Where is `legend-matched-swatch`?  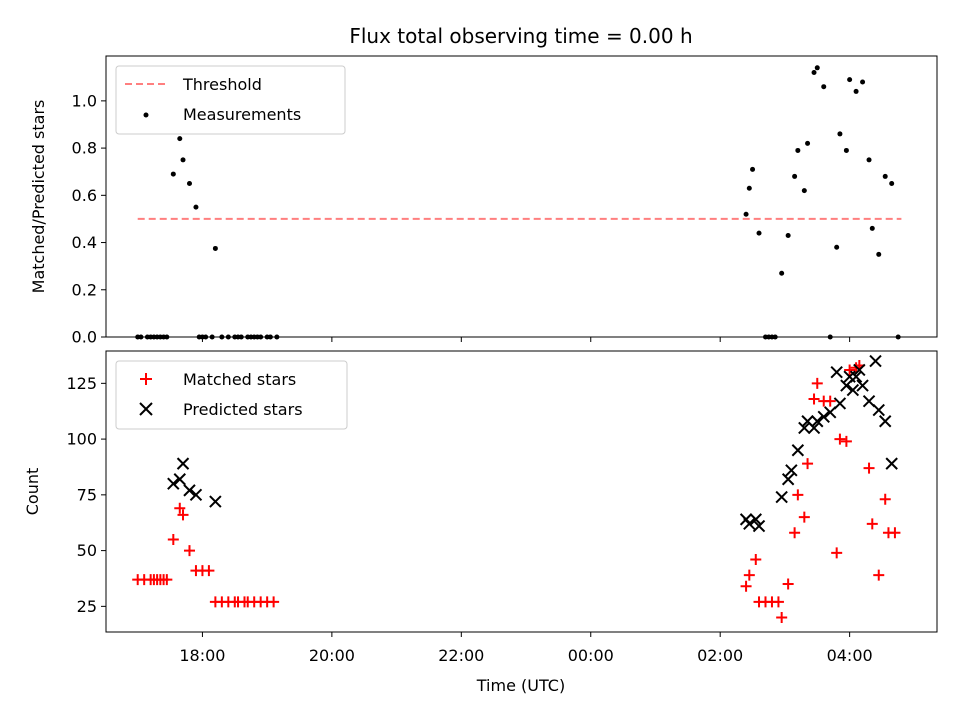 legend-matched-swatch is located at coordinates (146, 379).